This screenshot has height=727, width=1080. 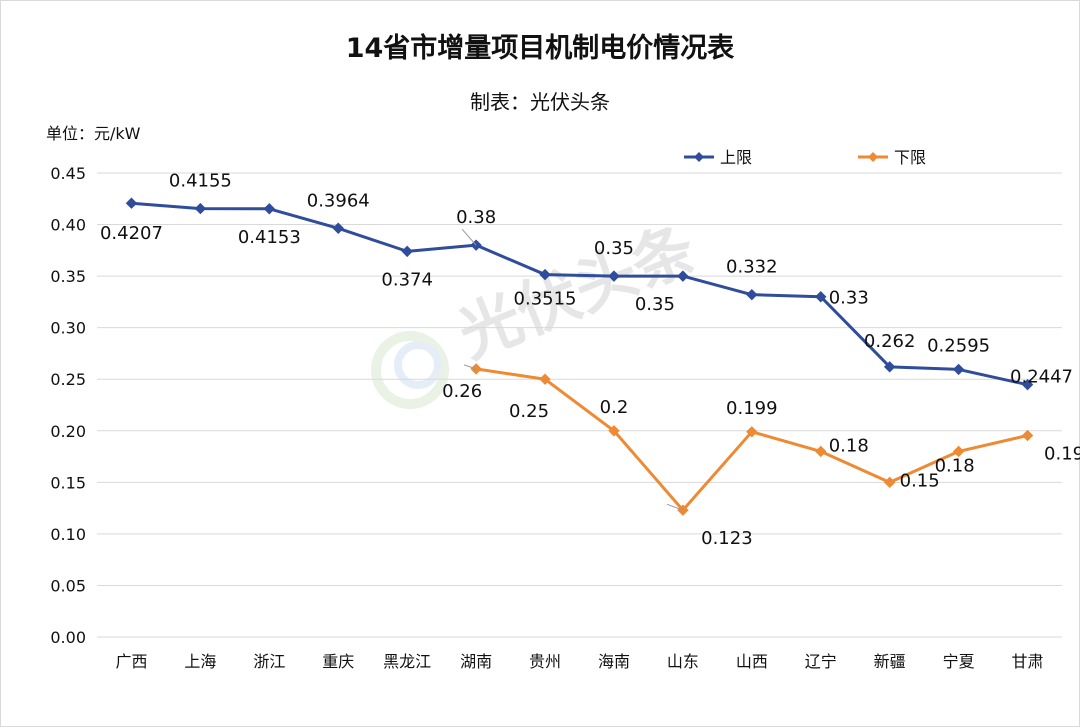 I want to click on data-label: 0.4155, so click(x=200, y=181).